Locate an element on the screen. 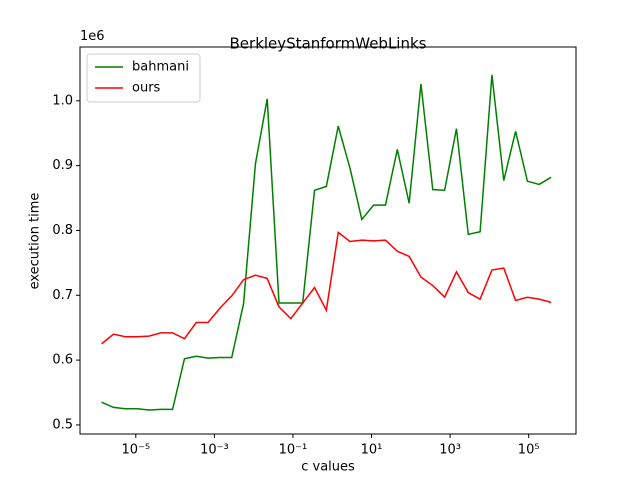 This screenshot has height=480, width=640. x-axis-label: c values is located at coordinates (328, 467).